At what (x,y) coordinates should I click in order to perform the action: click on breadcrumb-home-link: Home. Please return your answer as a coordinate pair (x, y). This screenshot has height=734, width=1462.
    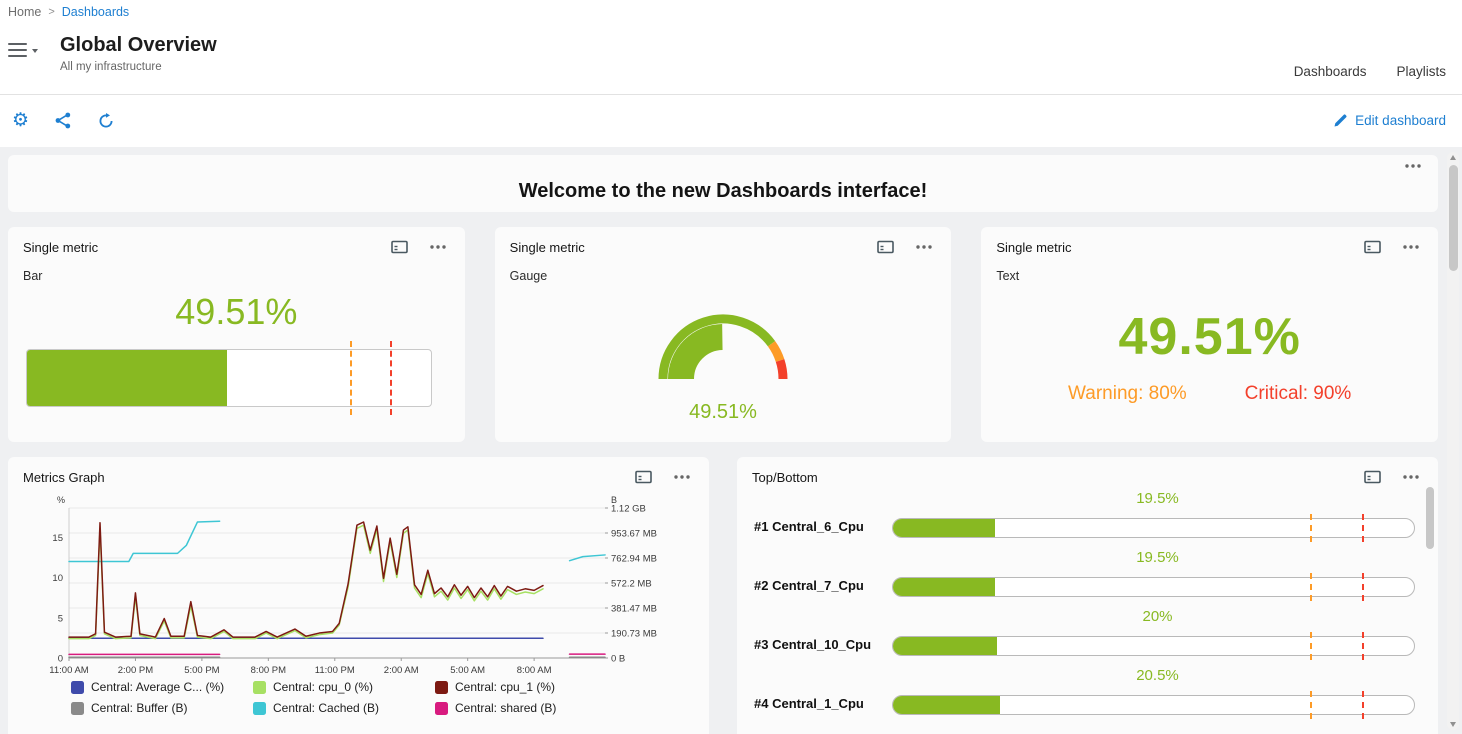
    Looking at the image, I should click on (25, 12).